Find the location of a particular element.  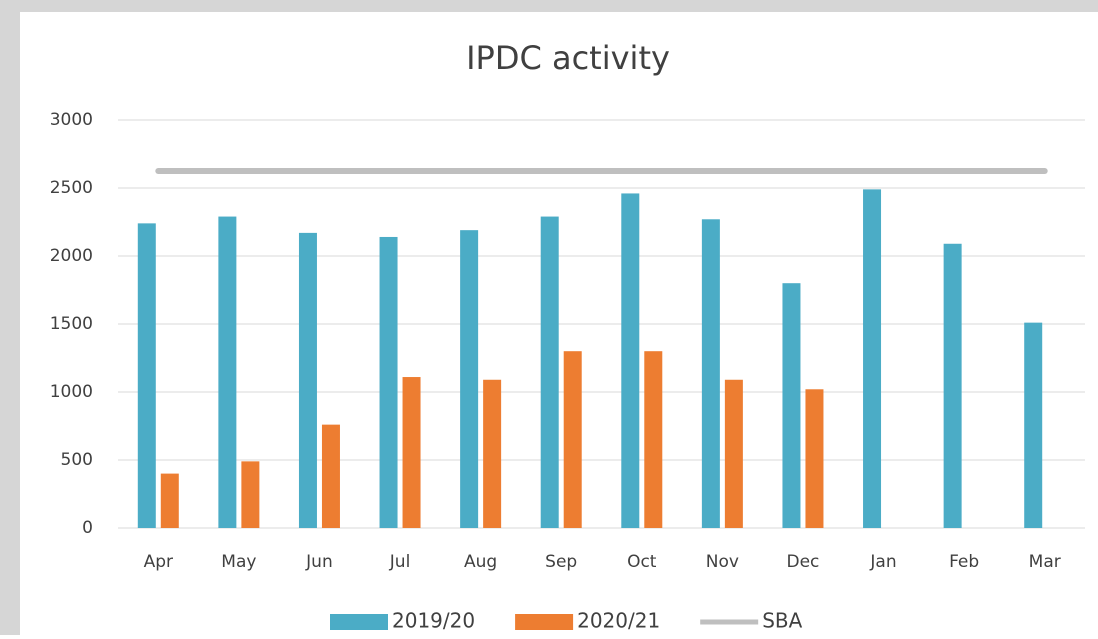

y-tick-label: 1000 is located at coordinates (71, 392).